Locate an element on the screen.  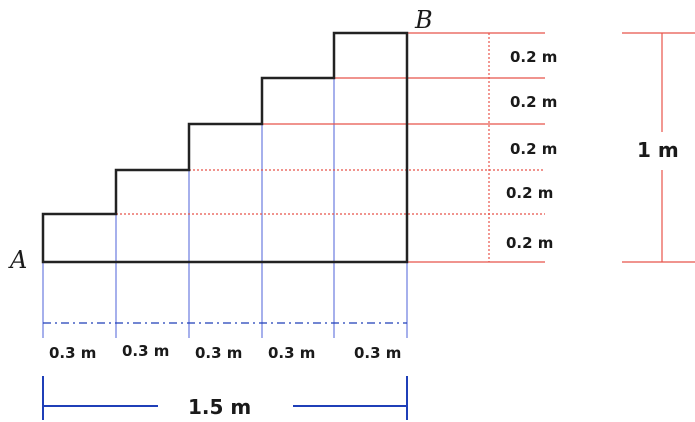
point-b-label: B is located at coordinates (423, 20).